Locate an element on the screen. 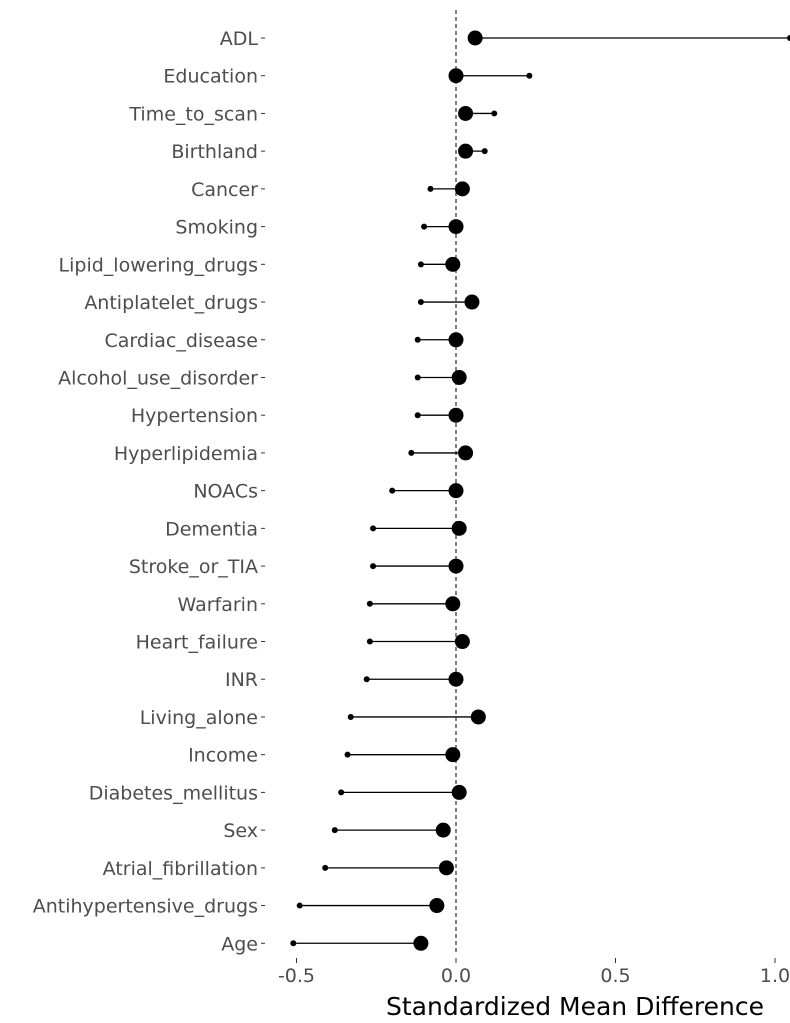 Image resolution: width=790 pixels, height=1023 pixels. row-sex: Sex is located at coordinates (337, 831).